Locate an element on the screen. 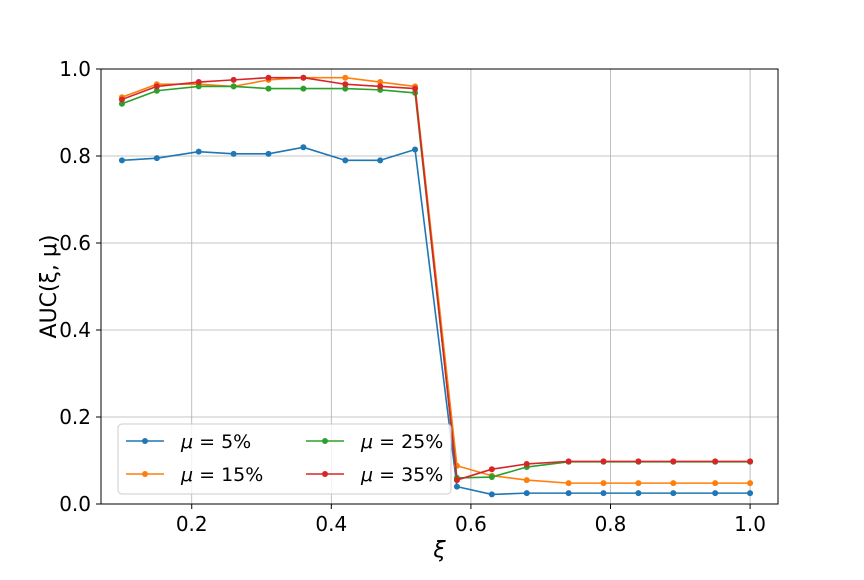  y-tick-label: 1.0 is located at coordinates (75, 69).